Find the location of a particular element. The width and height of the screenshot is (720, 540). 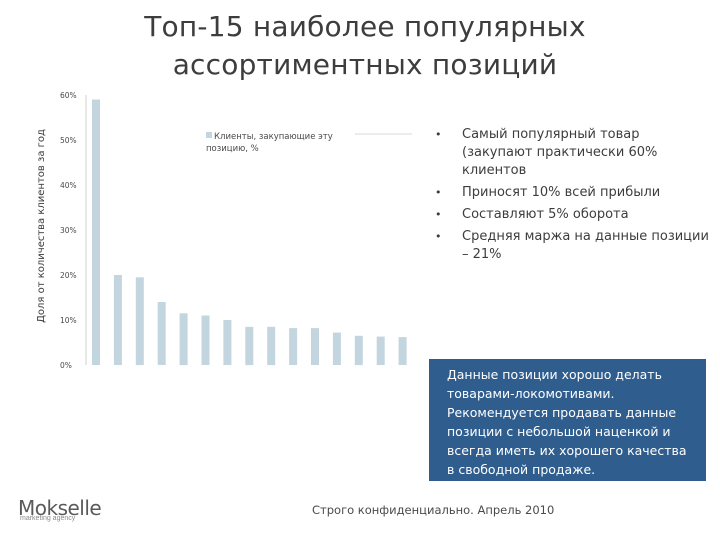

y-tick-label: 60% is located at coordinates (68, 95).